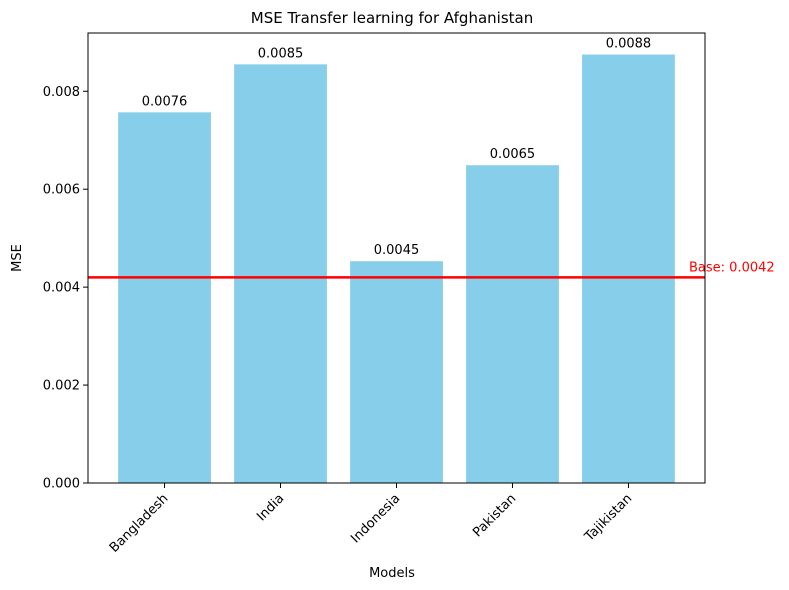 Image resolution: width=789 pixels, height=590 pixels. Describe the element at coordinates (431, 269) in the screenshot. I see `baseline-group: Base: 0.0042` at that location.